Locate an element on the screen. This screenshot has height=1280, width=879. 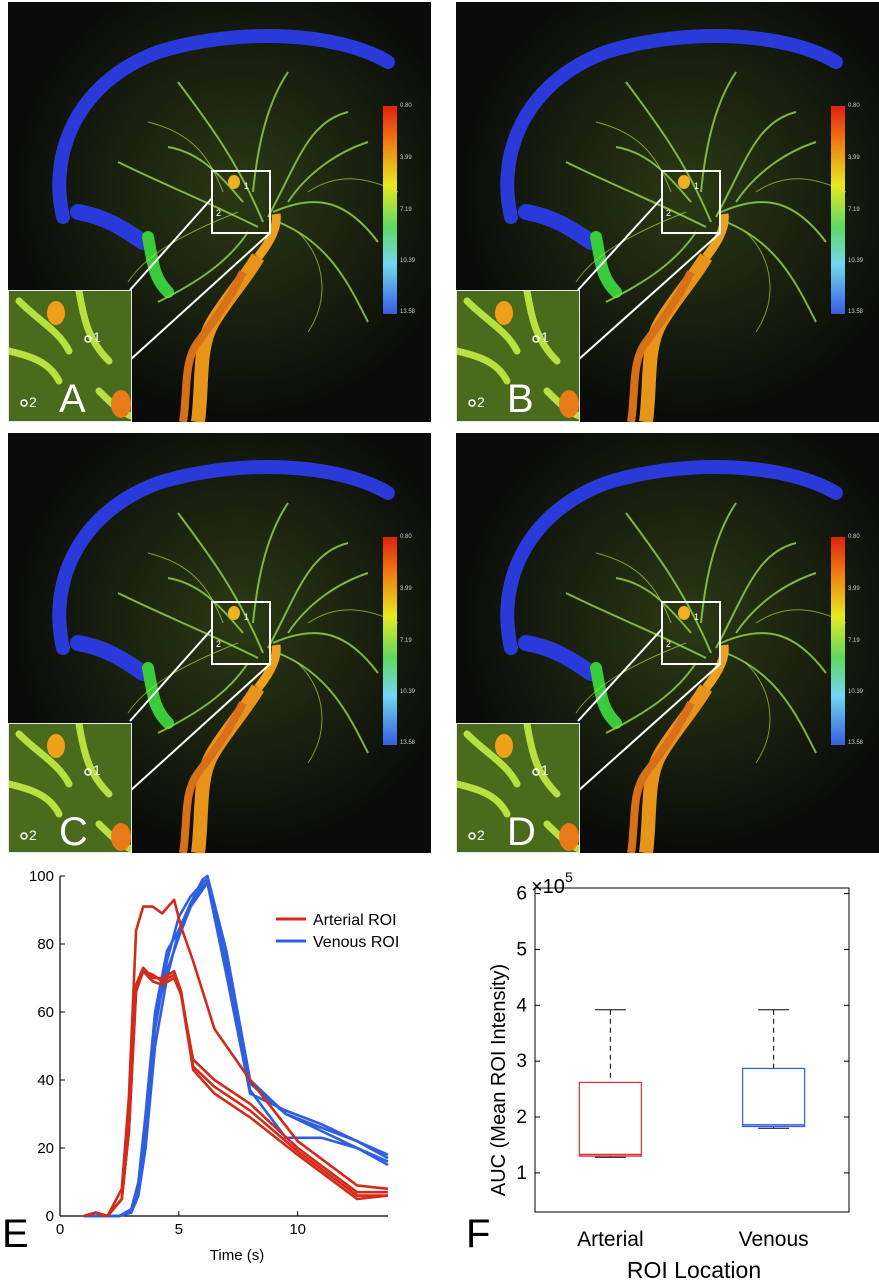
plot-frame is located at coordinates (692, 1050).